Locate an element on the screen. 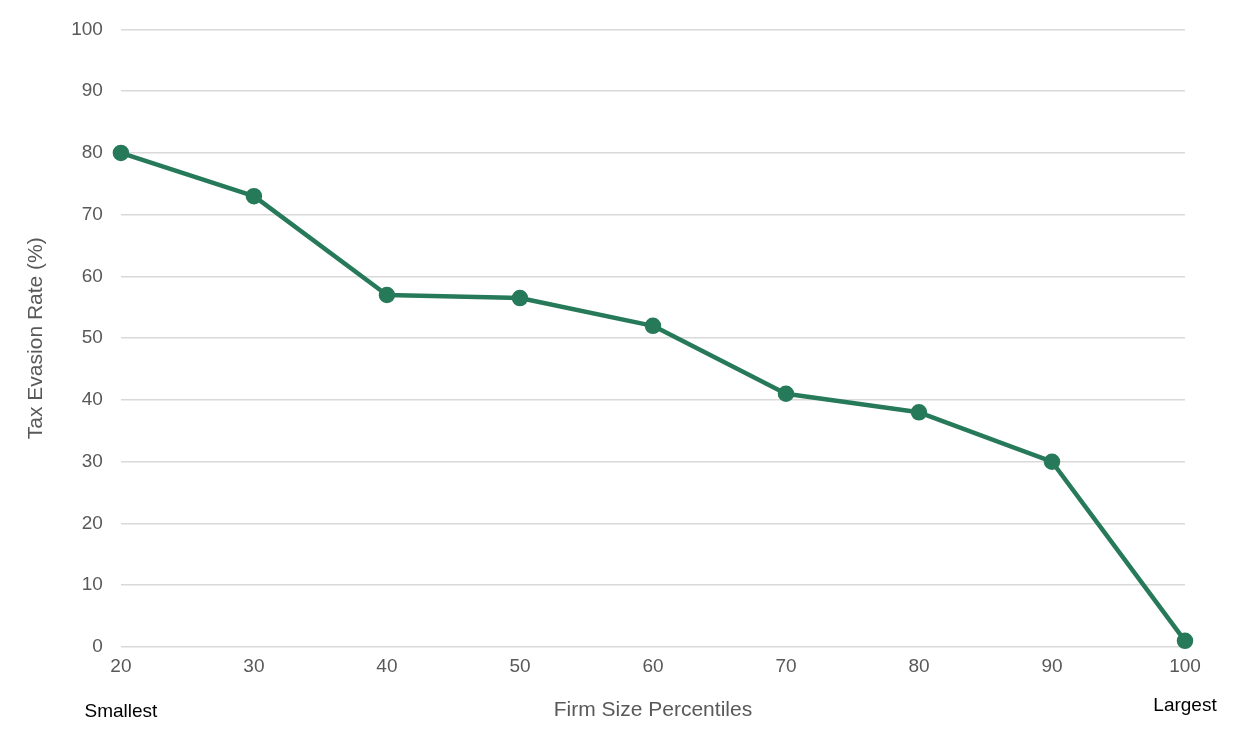  y-tick-label: 0 is located at coordinates (97, 646).